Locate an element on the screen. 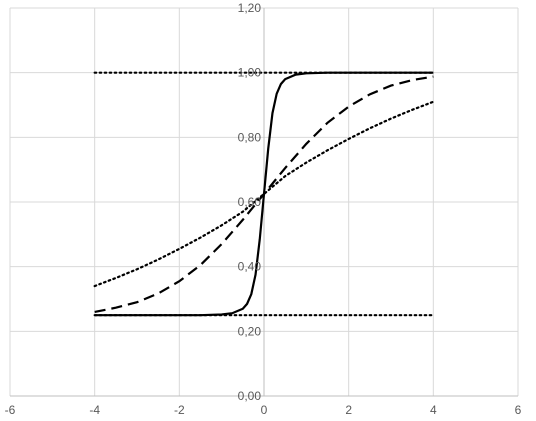 This screenshot has height=421, width=536. x-tick-label: -6 is located at coordinates (10, 410).